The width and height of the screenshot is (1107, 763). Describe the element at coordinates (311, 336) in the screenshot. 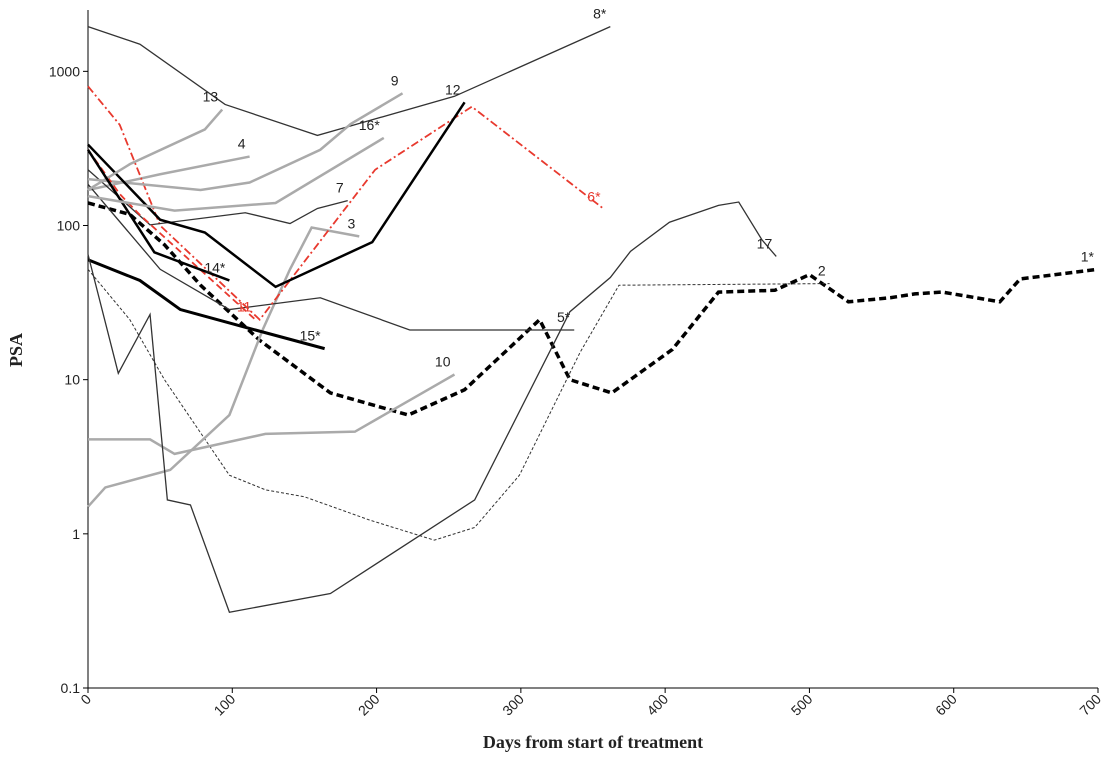

I see `series-label: 15*` at that location.